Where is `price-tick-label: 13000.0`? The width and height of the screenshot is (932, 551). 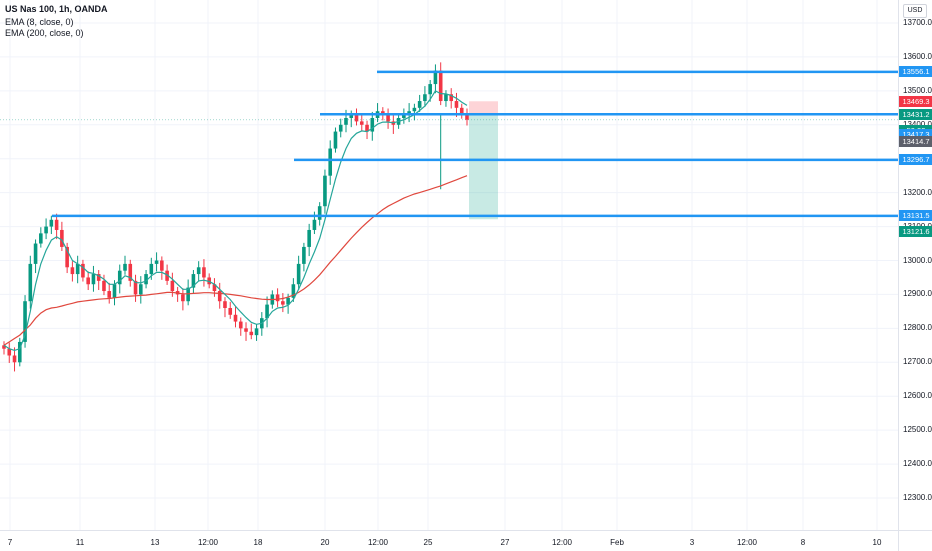 price-tick-label: 13000.0 is located at coordinates (917, 261).